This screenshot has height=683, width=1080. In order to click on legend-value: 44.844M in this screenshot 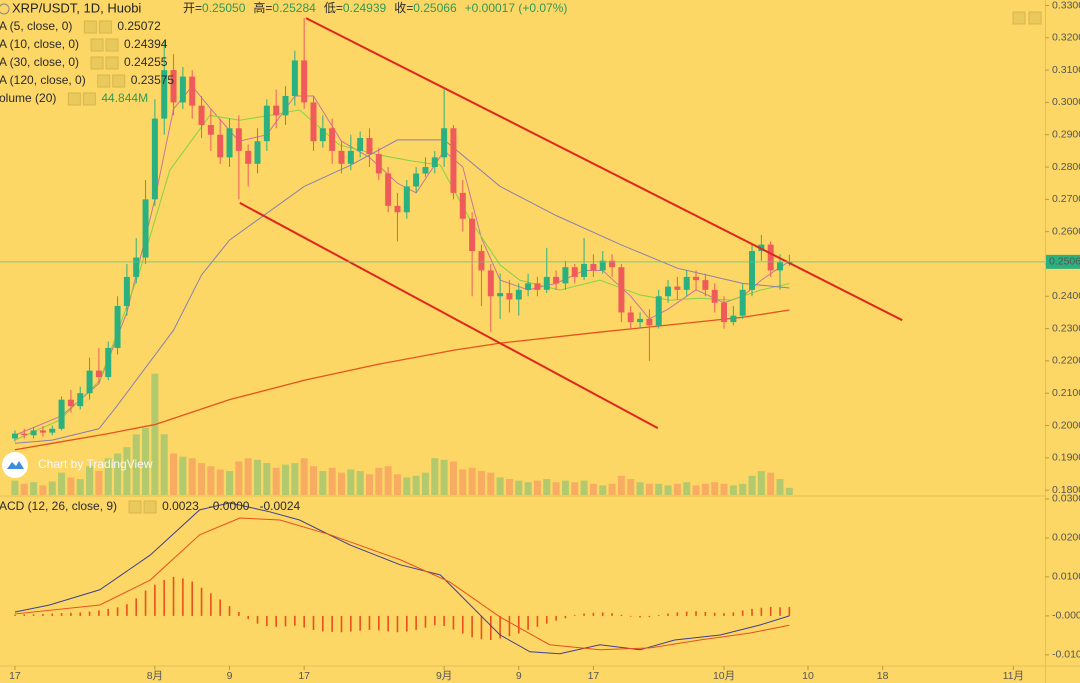, I will do `click(124, 98)`.